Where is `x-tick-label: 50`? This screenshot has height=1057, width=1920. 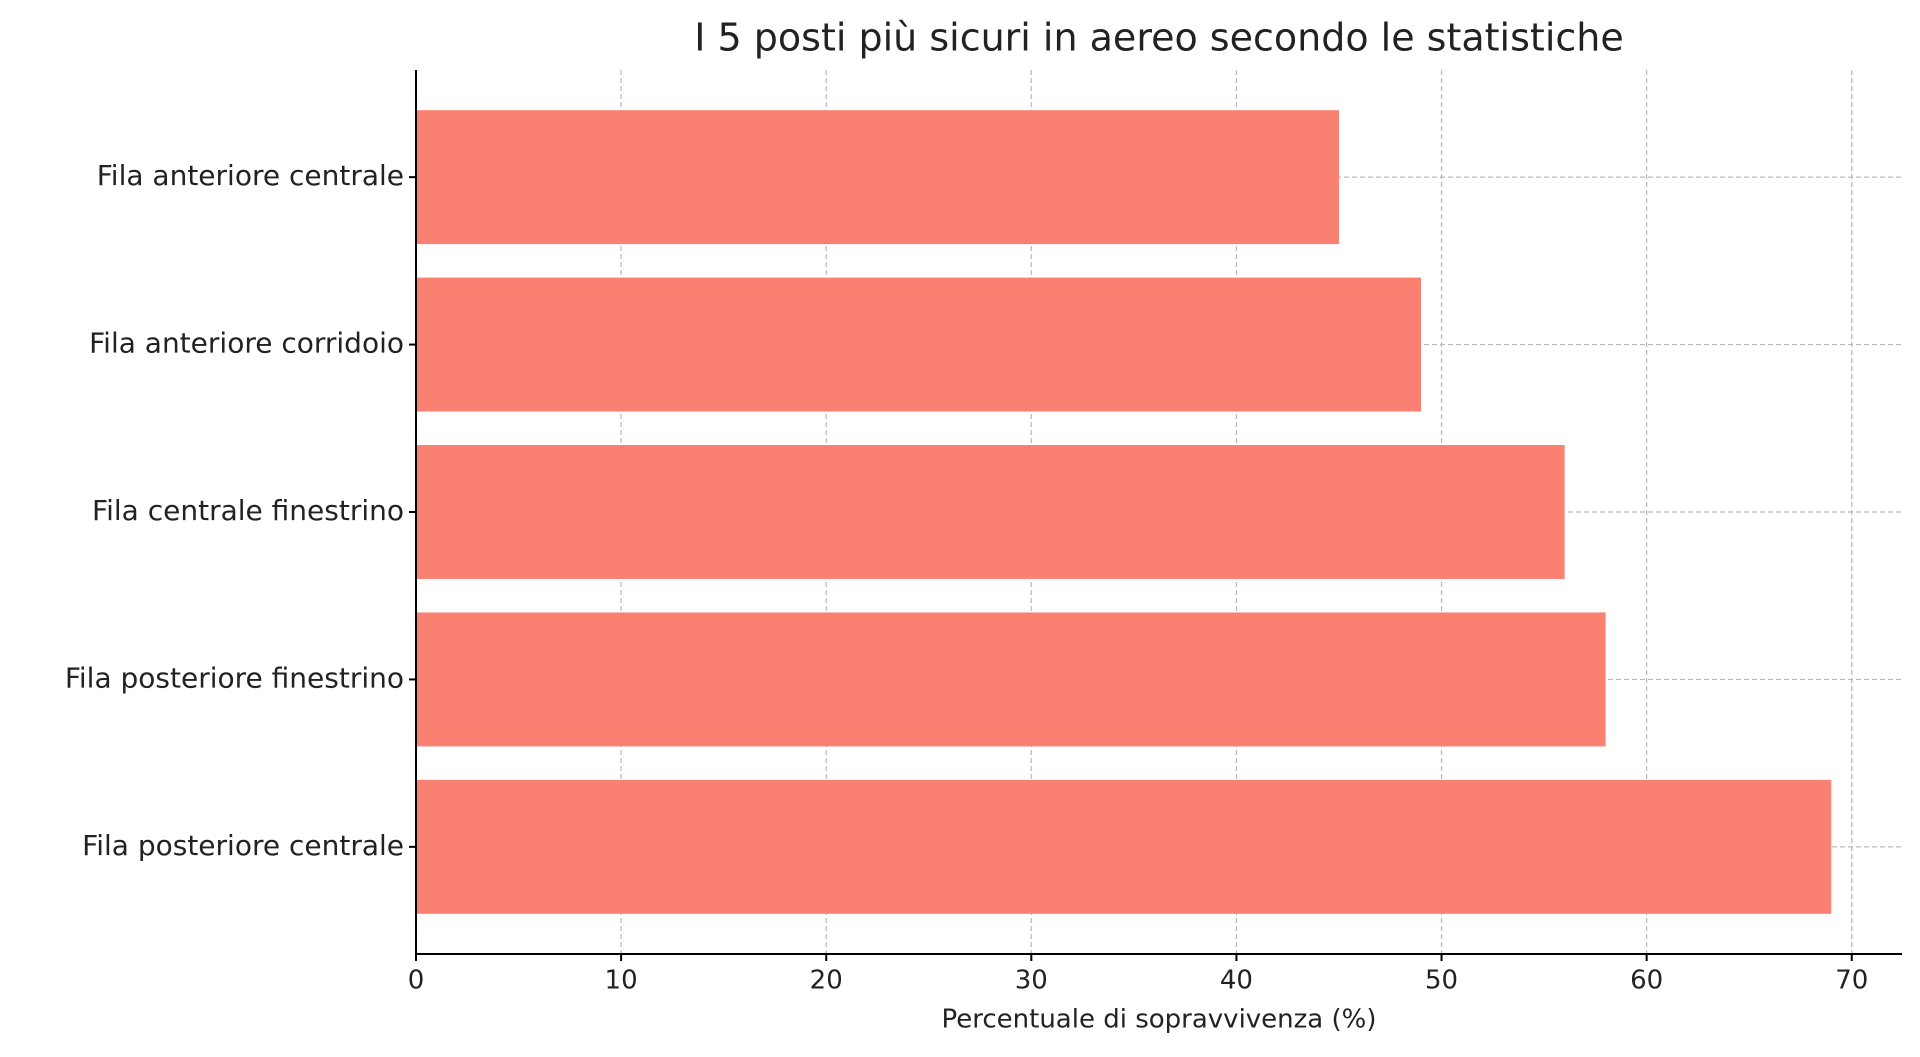
x-tick-label: 50 is located at coordinates (1441, 981).